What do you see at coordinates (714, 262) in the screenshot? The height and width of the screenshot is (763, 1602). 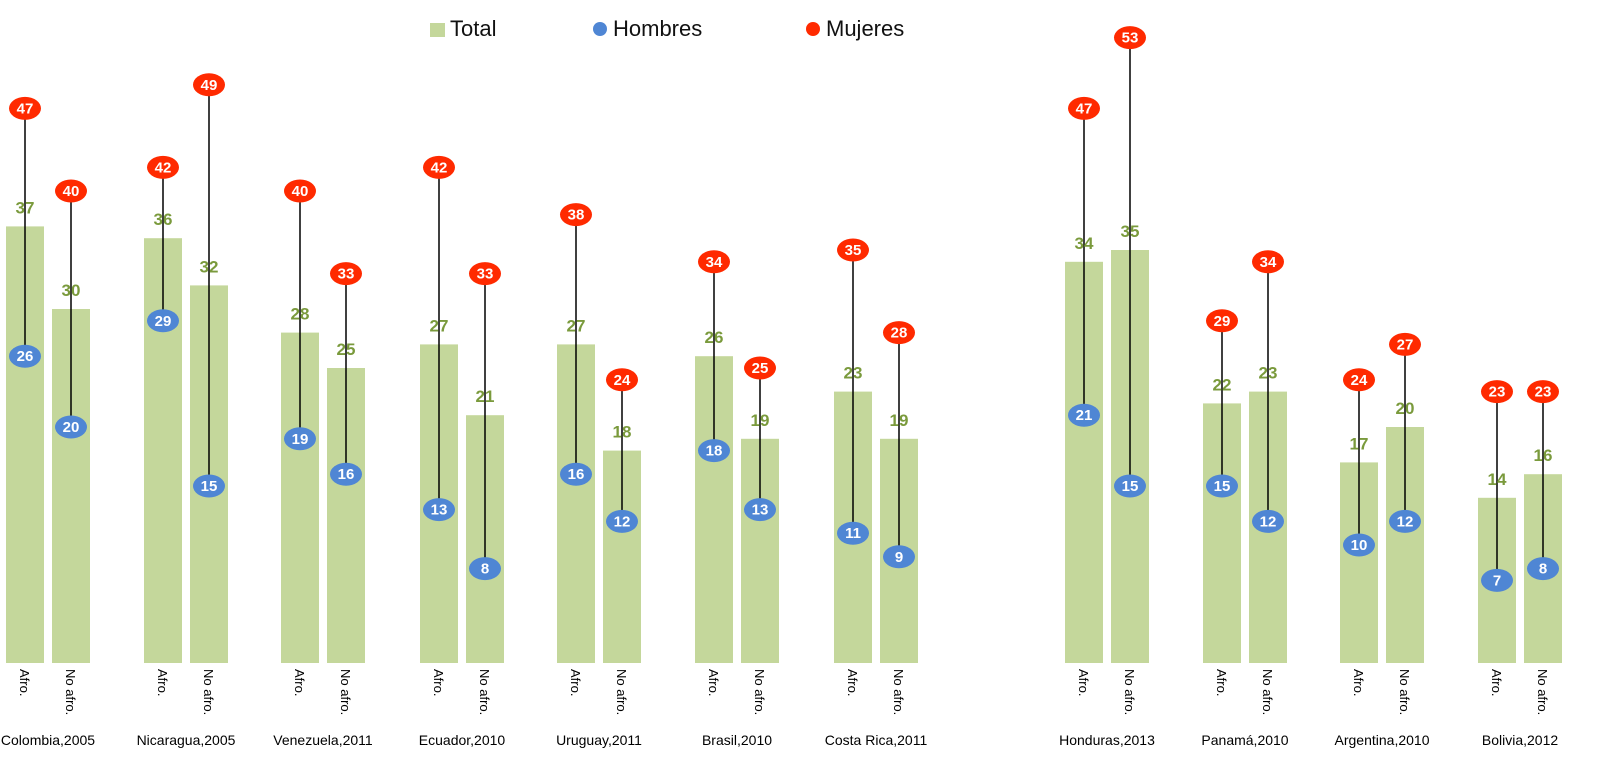 I see `dot-mujeres-label: 34` at bounding box center [714, 262].